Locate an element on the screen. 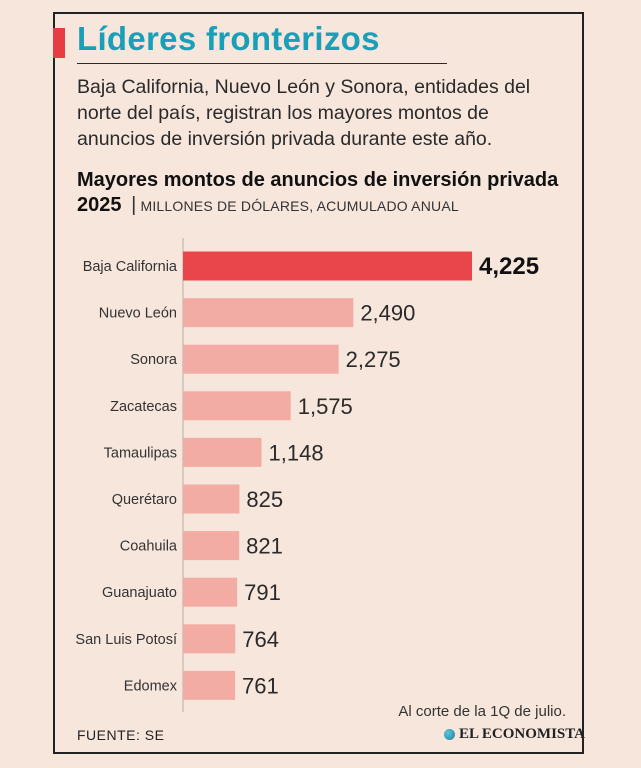  headline-rule is located at coordinates (262, 63).